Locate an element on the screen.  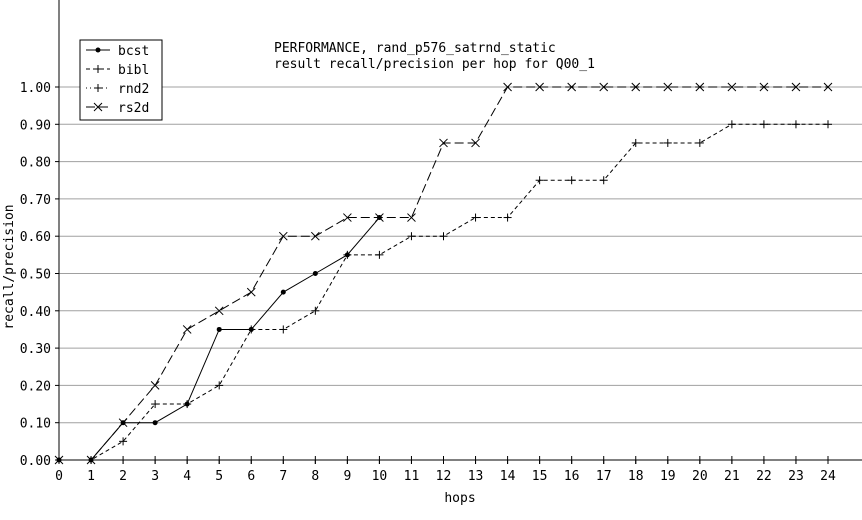
legend-marker-bcst is located at coordinates (98, 50).